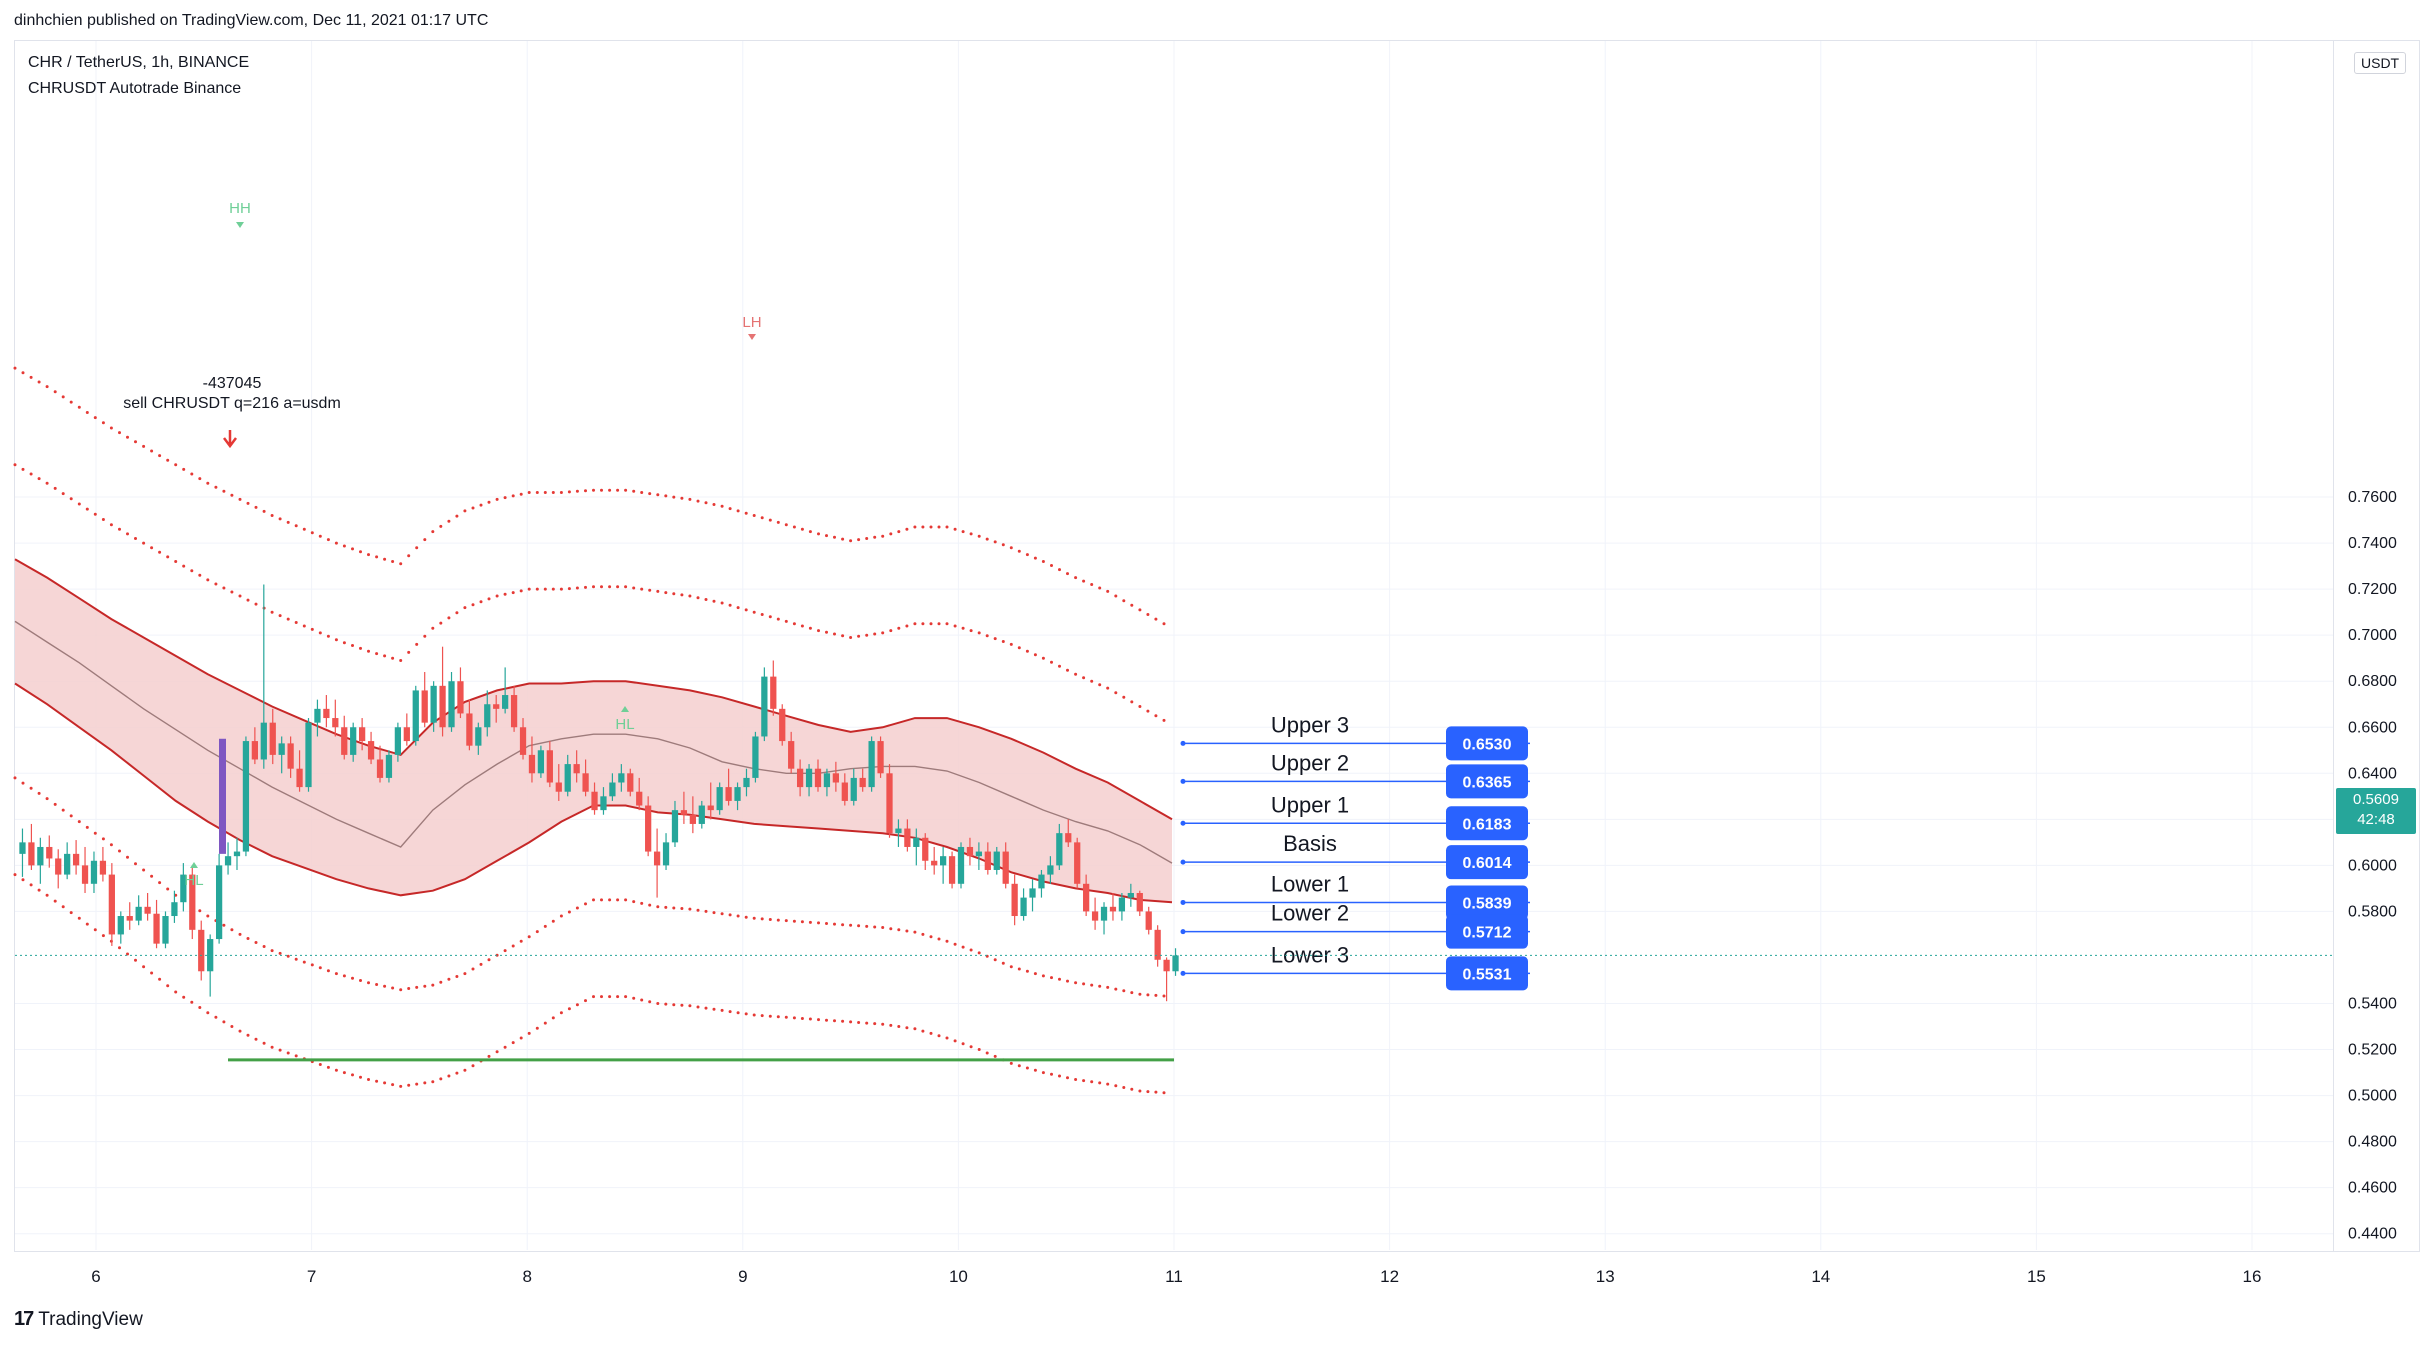 This screenshot has height=1347, width=2431. Describe the element at coordinates (2380, 63) in the screenshot. I see `price-unit-badge: USDT` at that location.